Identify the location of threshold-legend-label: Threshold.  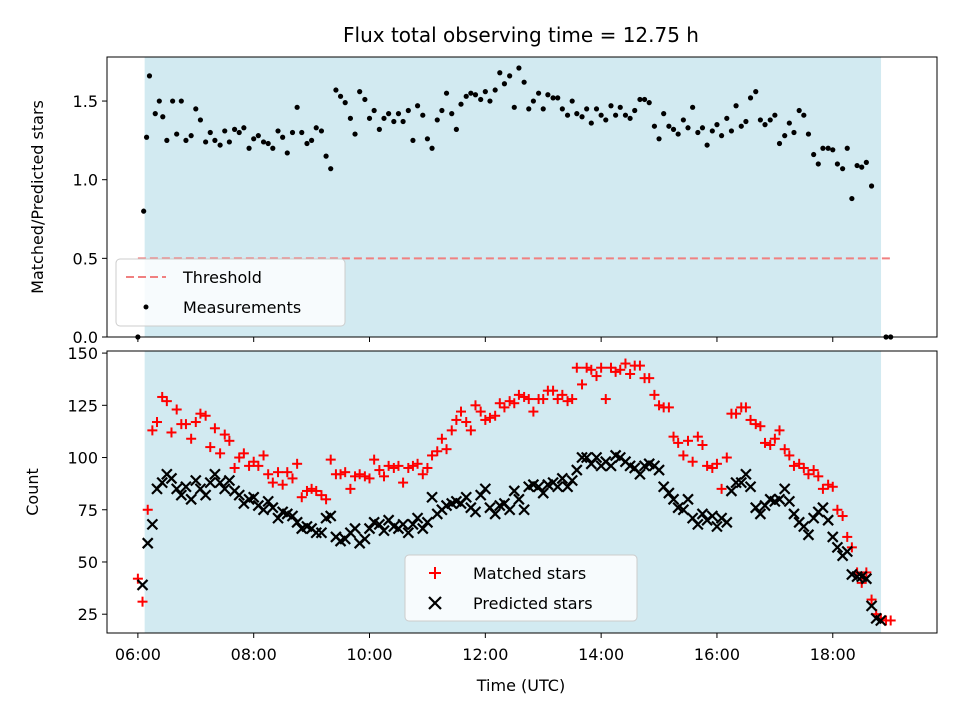
(222, 277).